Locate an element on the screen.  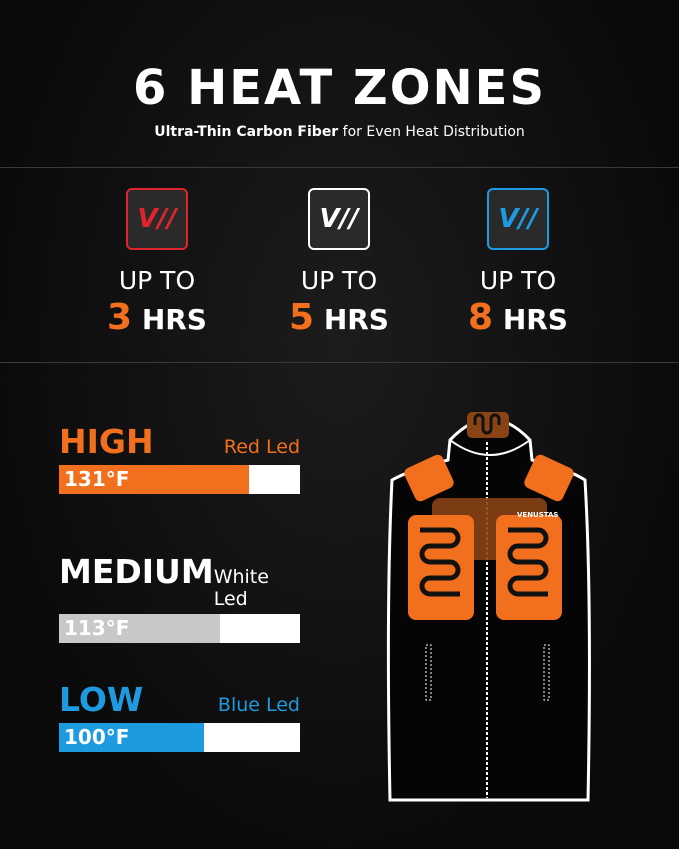
brand-logo: VENUSTAS is located at coordinates (537, 515).